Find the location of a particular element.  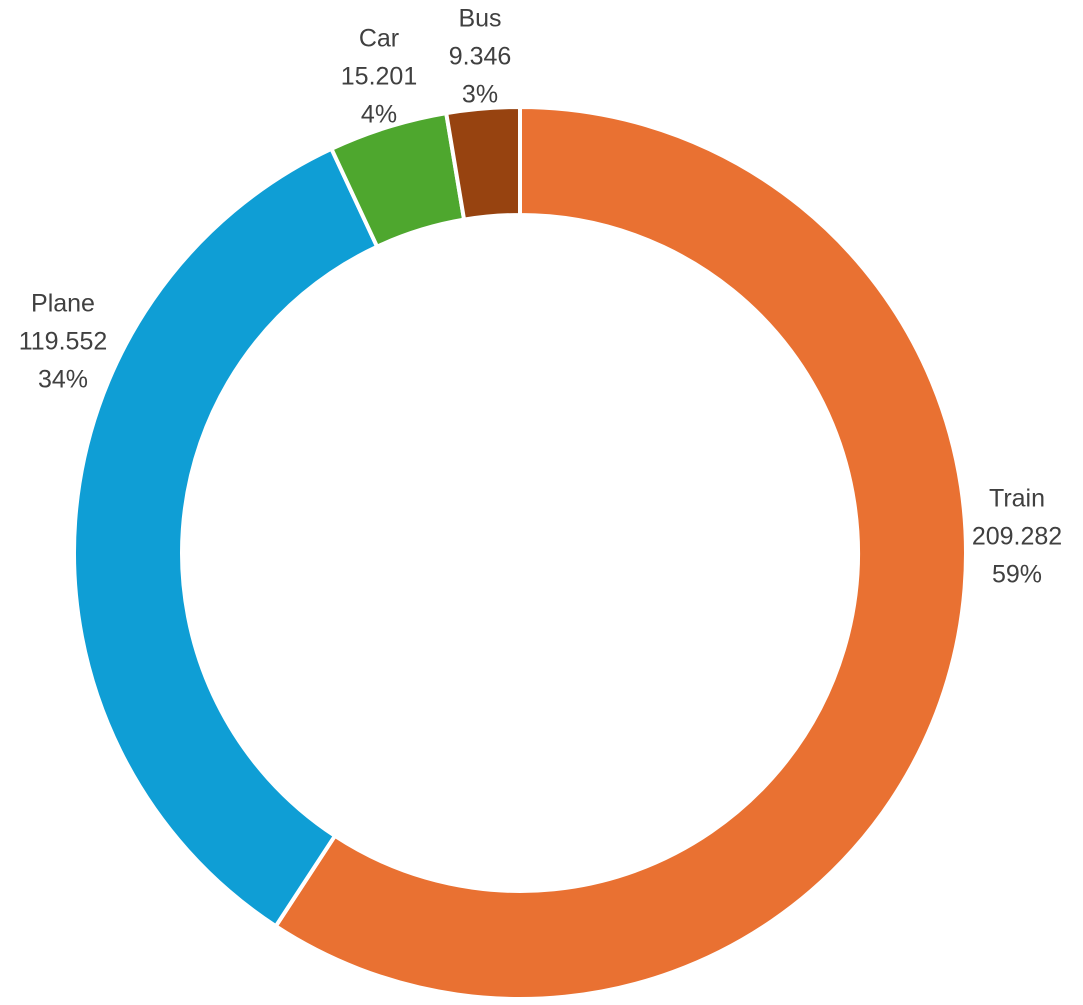

label-train-percent: 59% is located at coordinates (1017, 575).